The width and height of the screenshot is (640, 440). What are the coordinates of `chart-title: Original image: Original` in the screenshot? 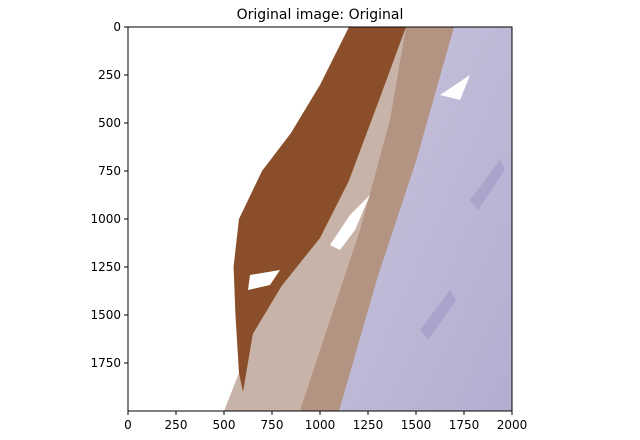 It's located at (320, 15).